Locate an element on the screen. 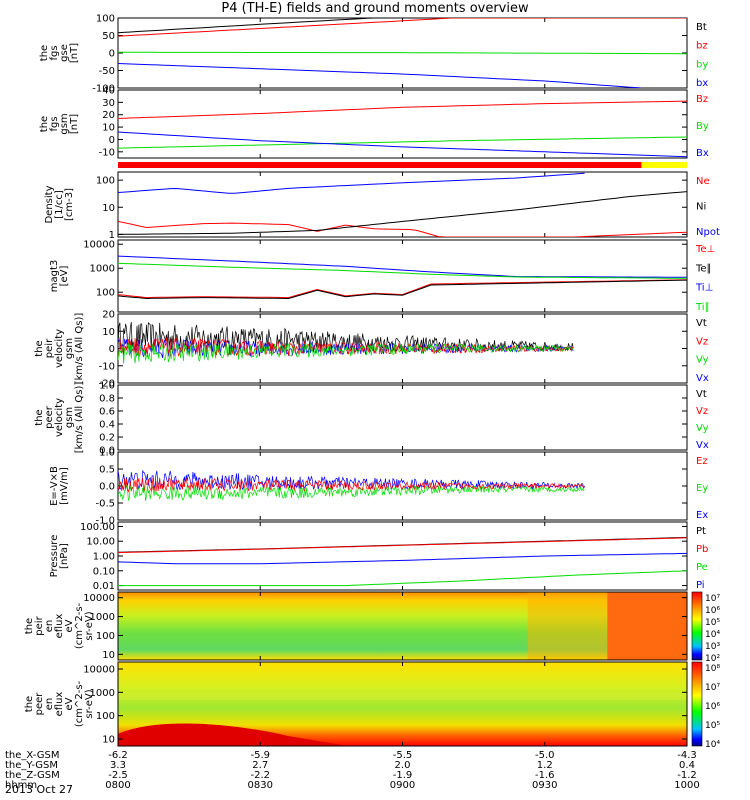 The image size is (750, 800). legend-label-Bt: Bt is located at coordinates (701, 27).